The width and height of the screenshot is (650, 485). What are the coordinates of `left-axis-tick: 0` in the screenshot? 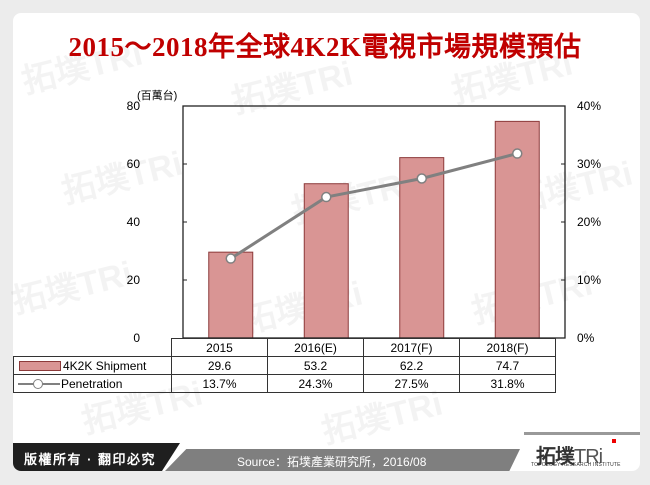 It's located at (136, 338).